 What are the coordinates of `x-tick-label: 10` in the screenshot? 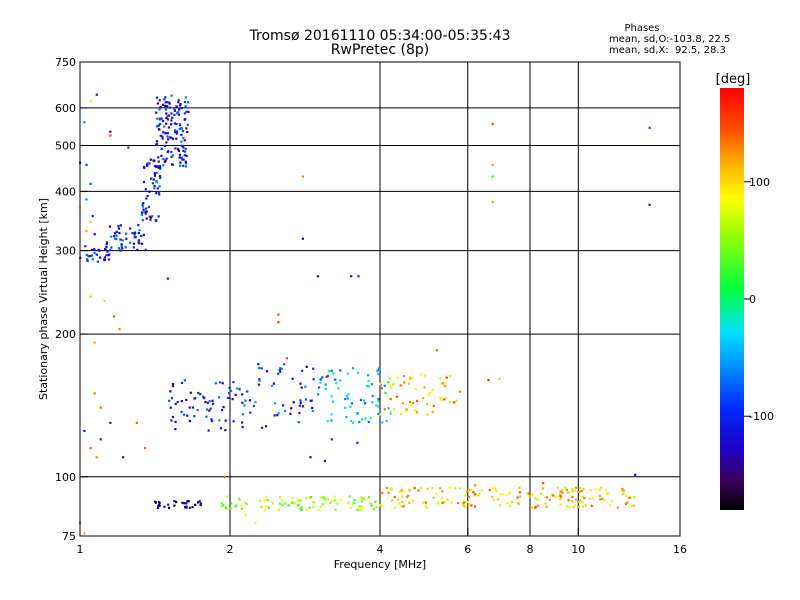 It's located at (578, 549).